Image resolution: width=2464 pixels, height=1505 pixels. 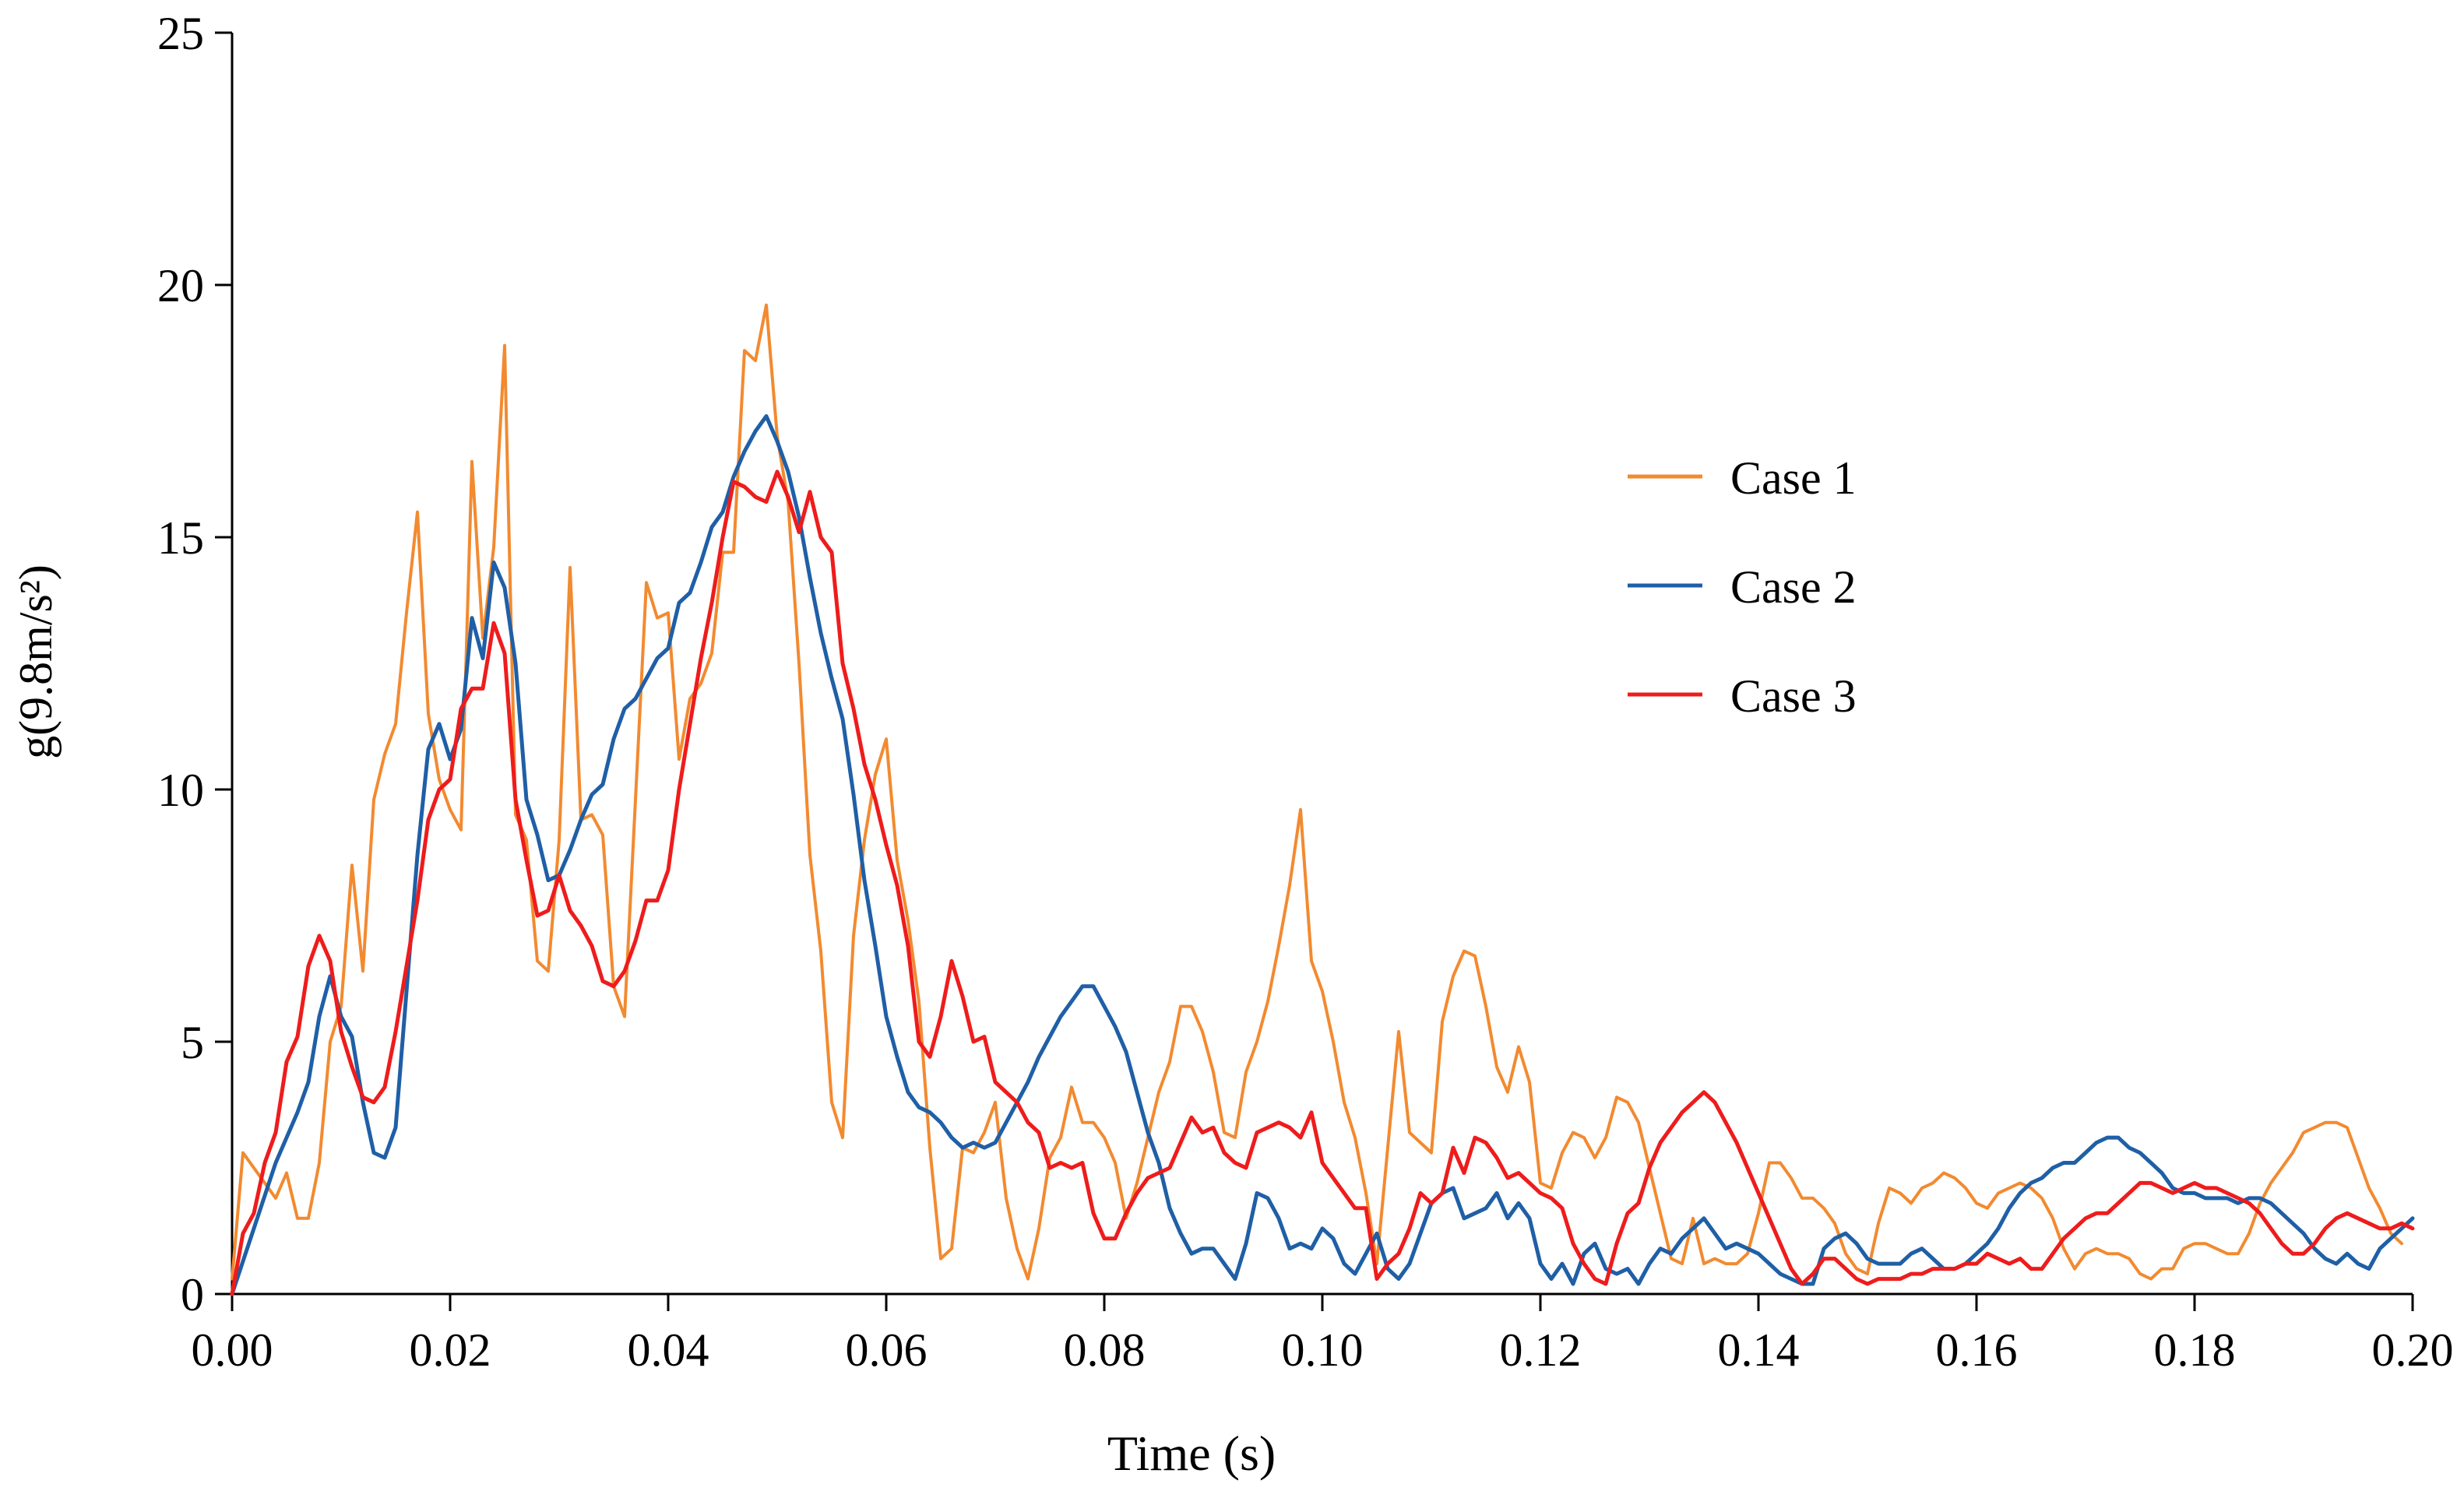 What do you see at coordinates (180, 33) in the screenshot?
I see `y-tick-label: 25` at bounding box center [180, 33].